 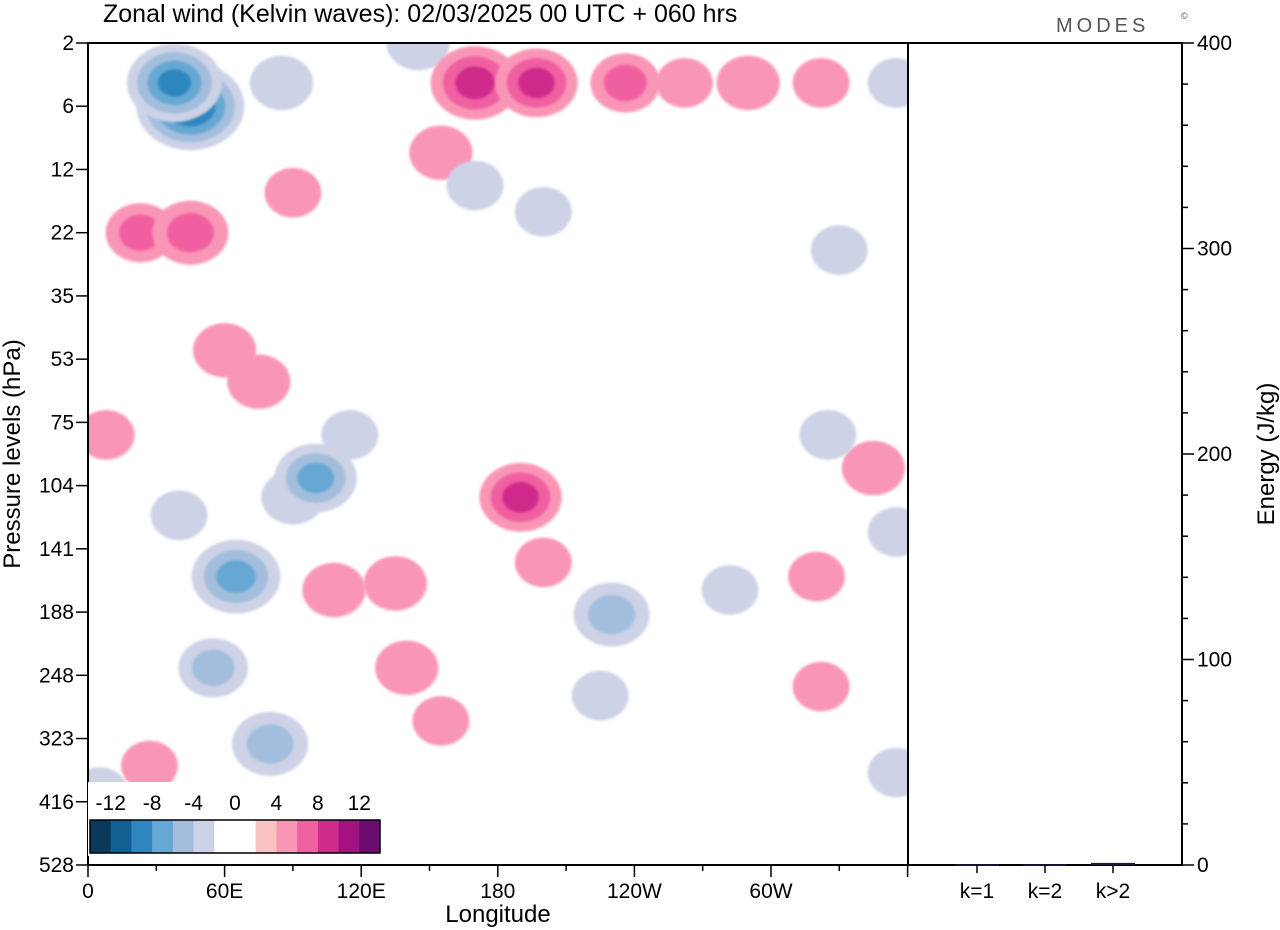 I want to click on logo-mark: ©, so click(x=1184, y=16).